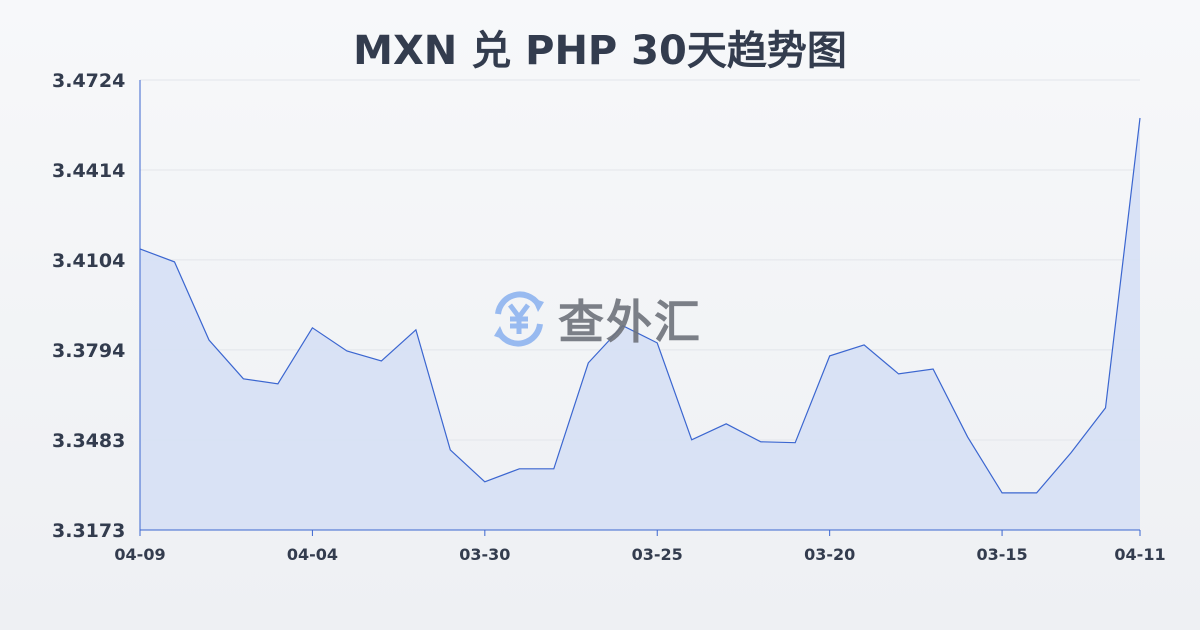 This screenshot has height=630, width=1200. What do you see at coordinates (139, 554) in the screenshot?
I see `x-tick-label: 04-09` at bounding box center [139, 554].